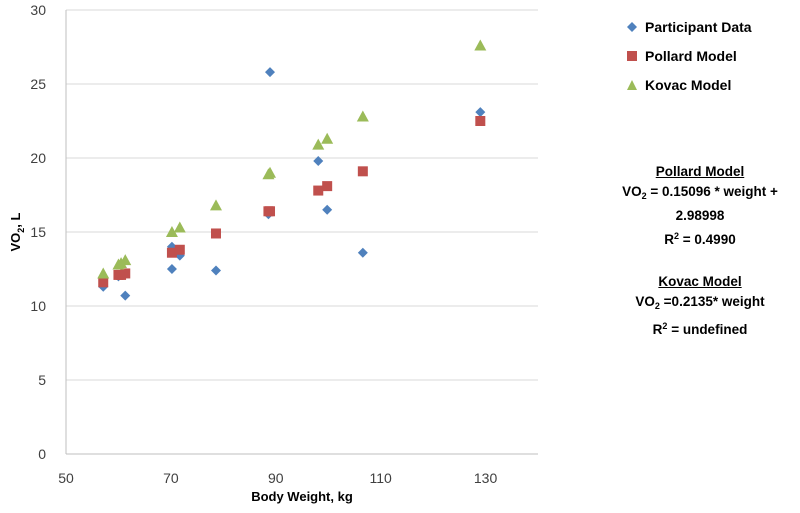 The width and height of the screenshot is (800, 513). I want to click on legend-label: Participant Data, so click(698, 26).